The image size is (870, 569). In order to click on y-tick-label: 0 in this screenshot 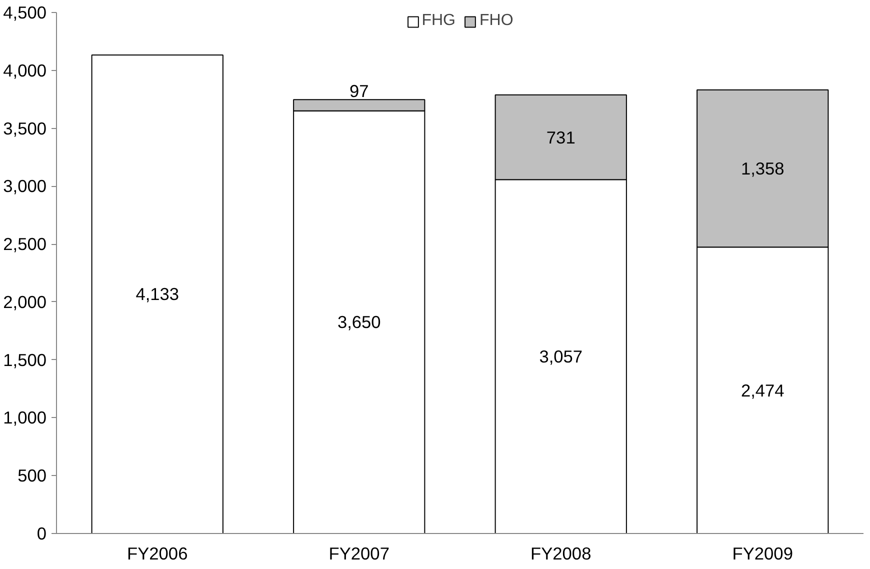, I will do `click(41, 534)`.